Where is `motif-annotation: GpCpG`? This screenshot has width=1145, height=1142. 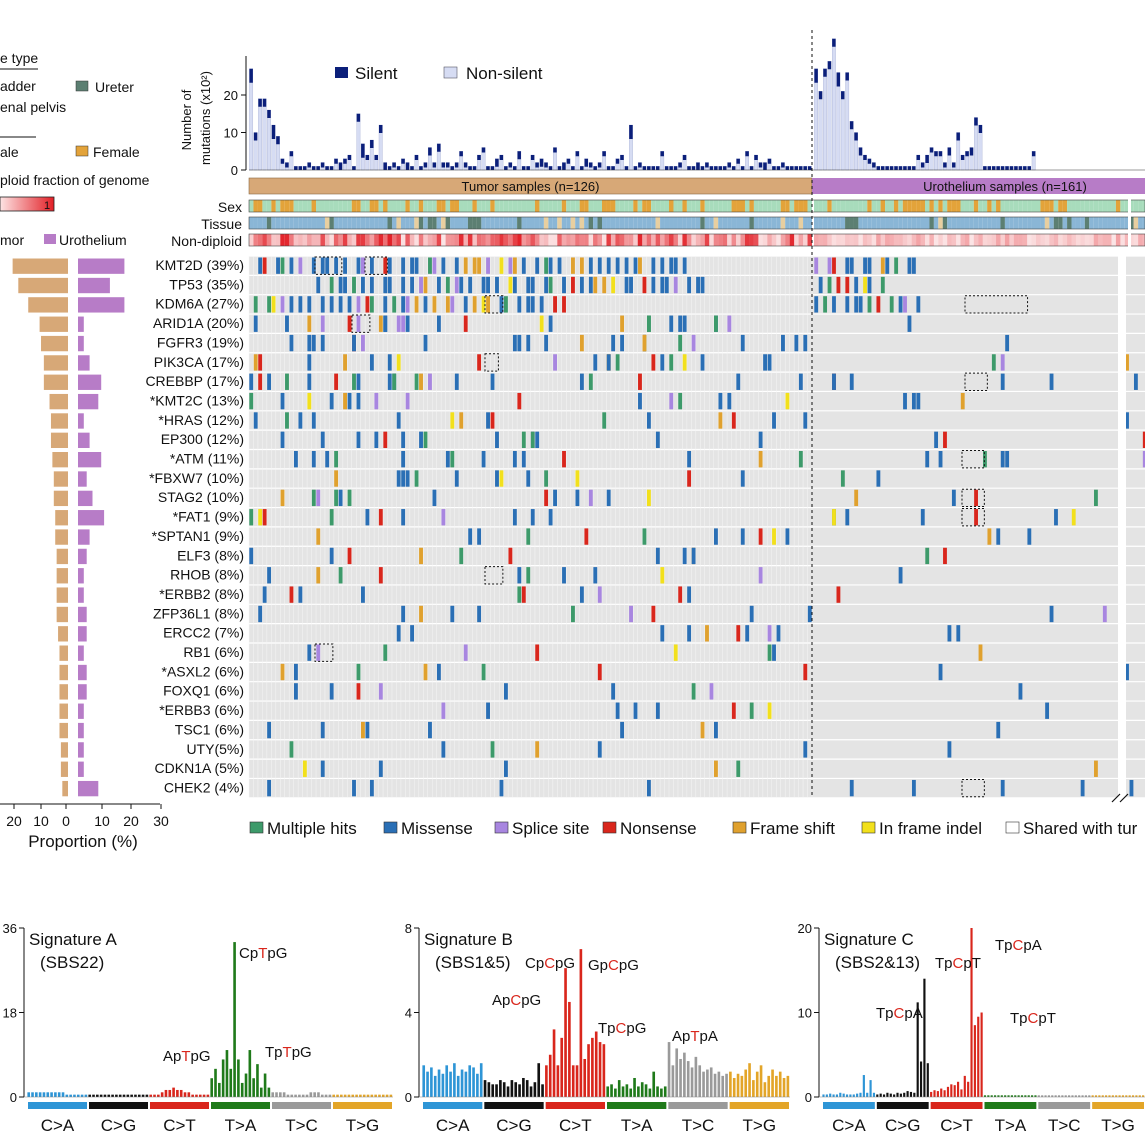 motif-annotation: GpCpG is located at coordinates (613, 965).